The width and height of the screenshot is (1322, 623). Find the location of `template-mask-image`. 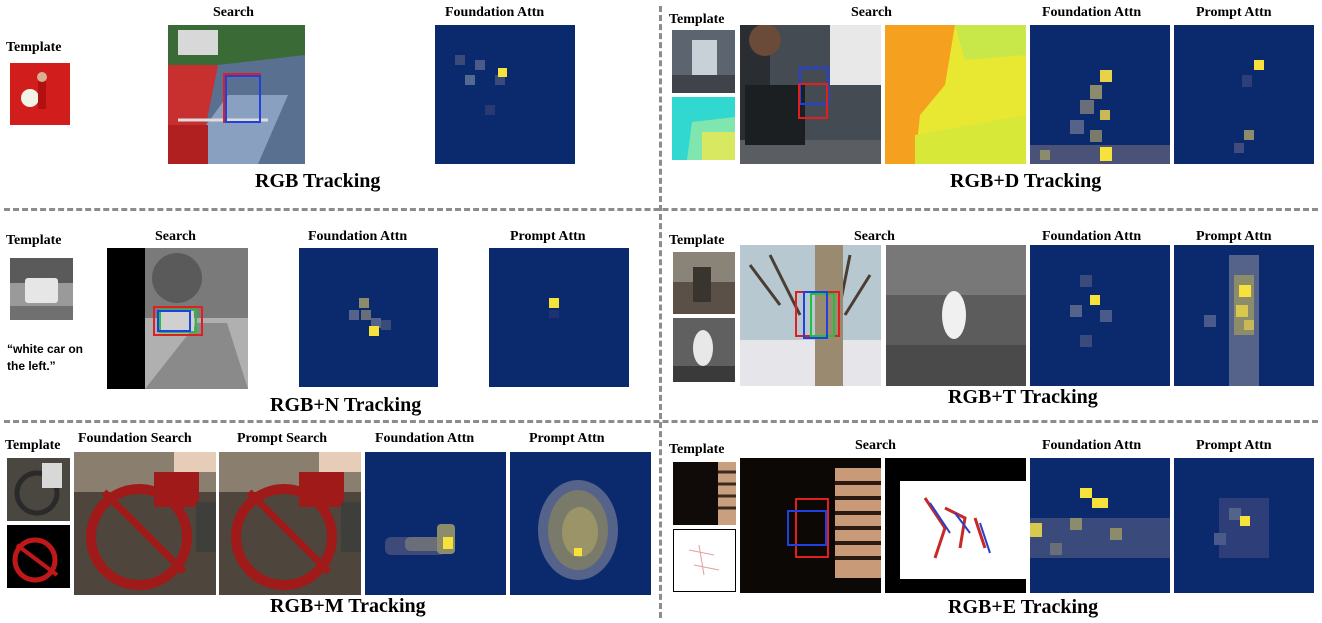

template-mask-image is located at coordinates (38, 556).